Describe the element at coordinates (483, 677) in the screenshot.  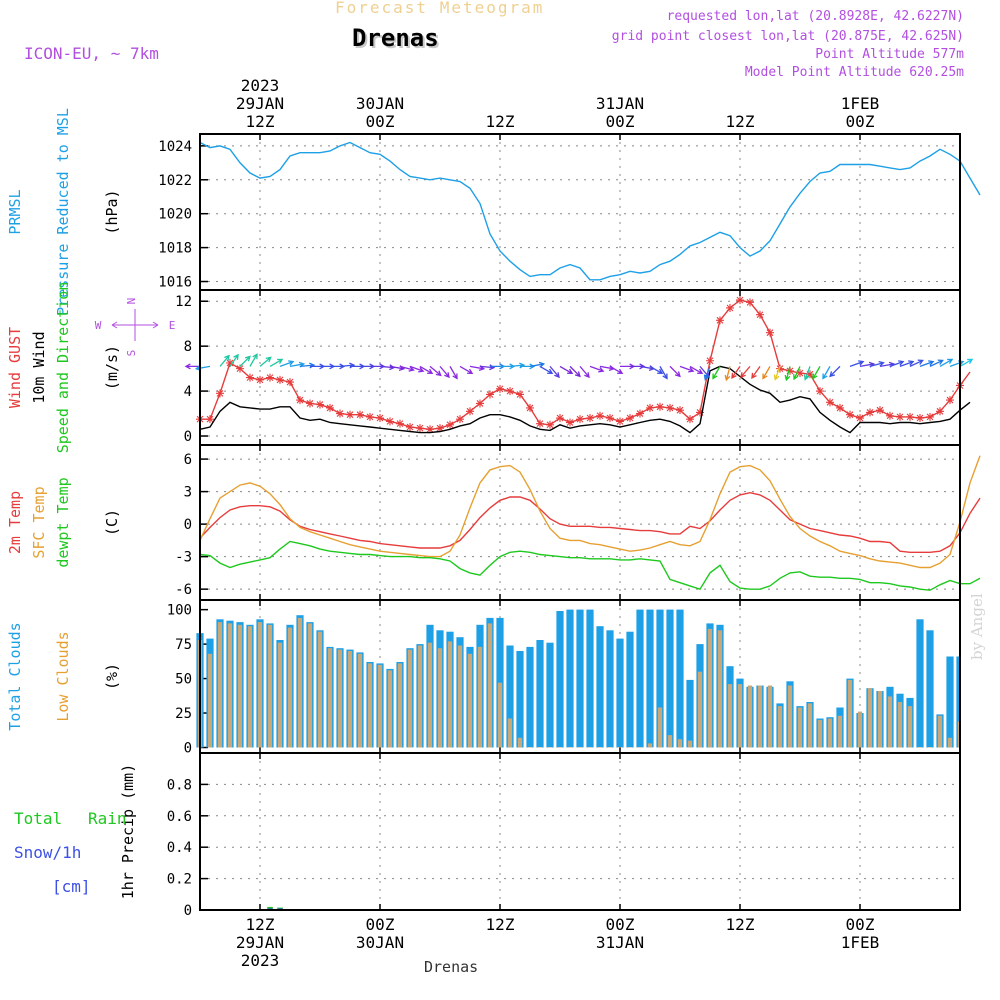
I see `panel-clouds: 0 25 50 75 100 Total Clouds Low Clouds (%)` at that location.